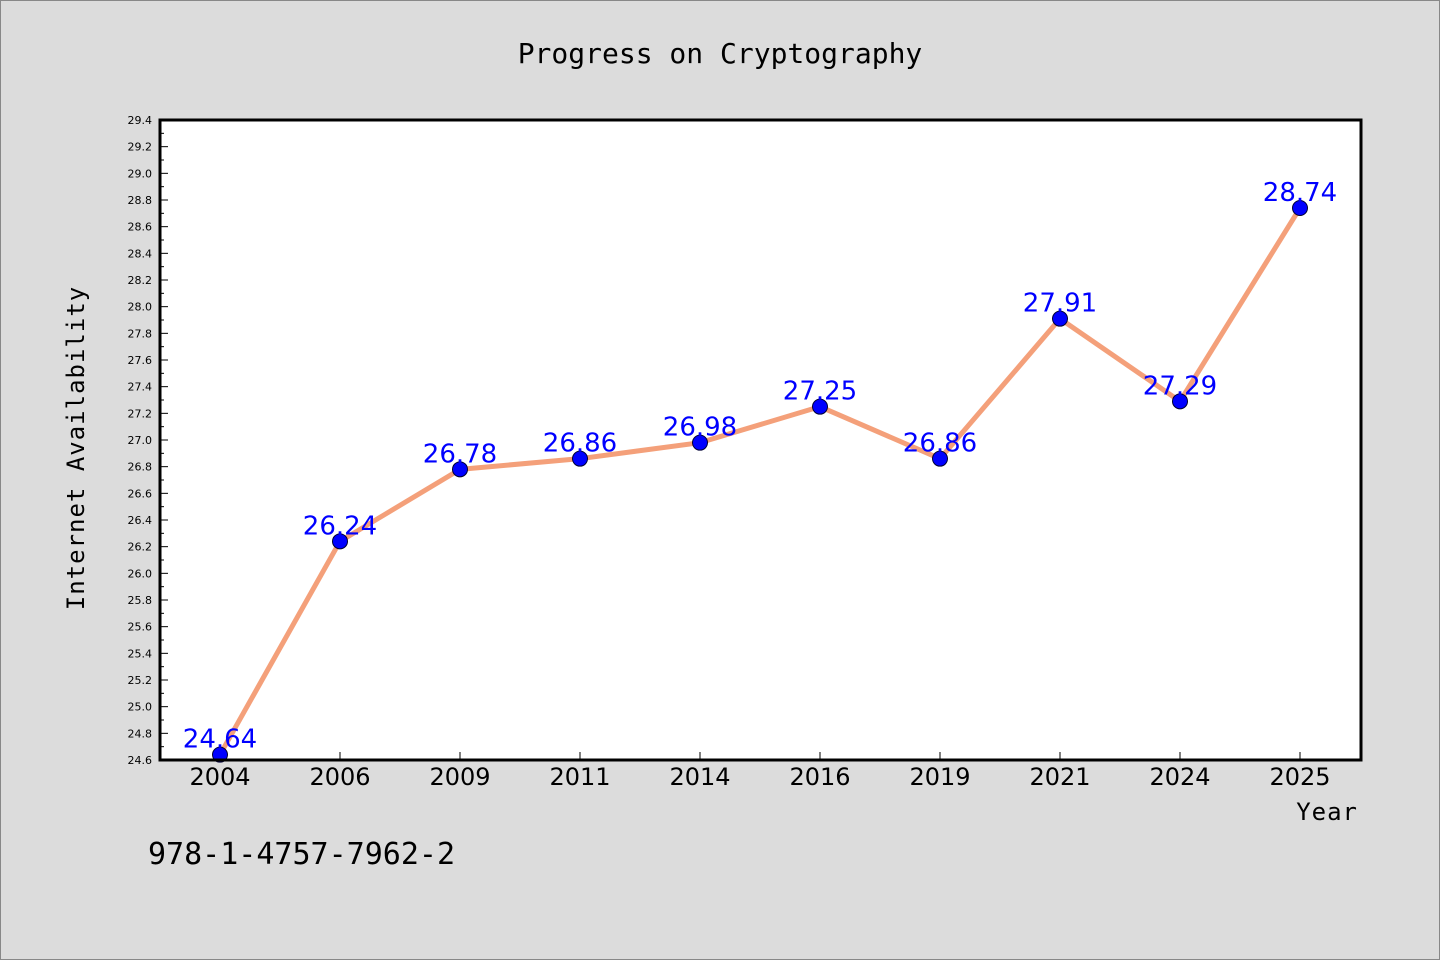 The height and width of the screenshot is (960, 1440). What do you see at coordinates (140, 440) in the screenshot?
I see `y-tick-label: 27.0` at bounding box center [140, 440].